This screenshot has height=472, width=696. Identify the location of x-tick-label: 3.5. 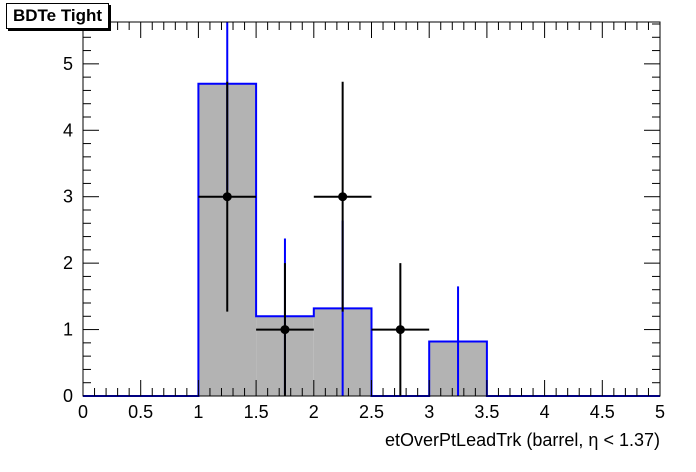
(486, 412).